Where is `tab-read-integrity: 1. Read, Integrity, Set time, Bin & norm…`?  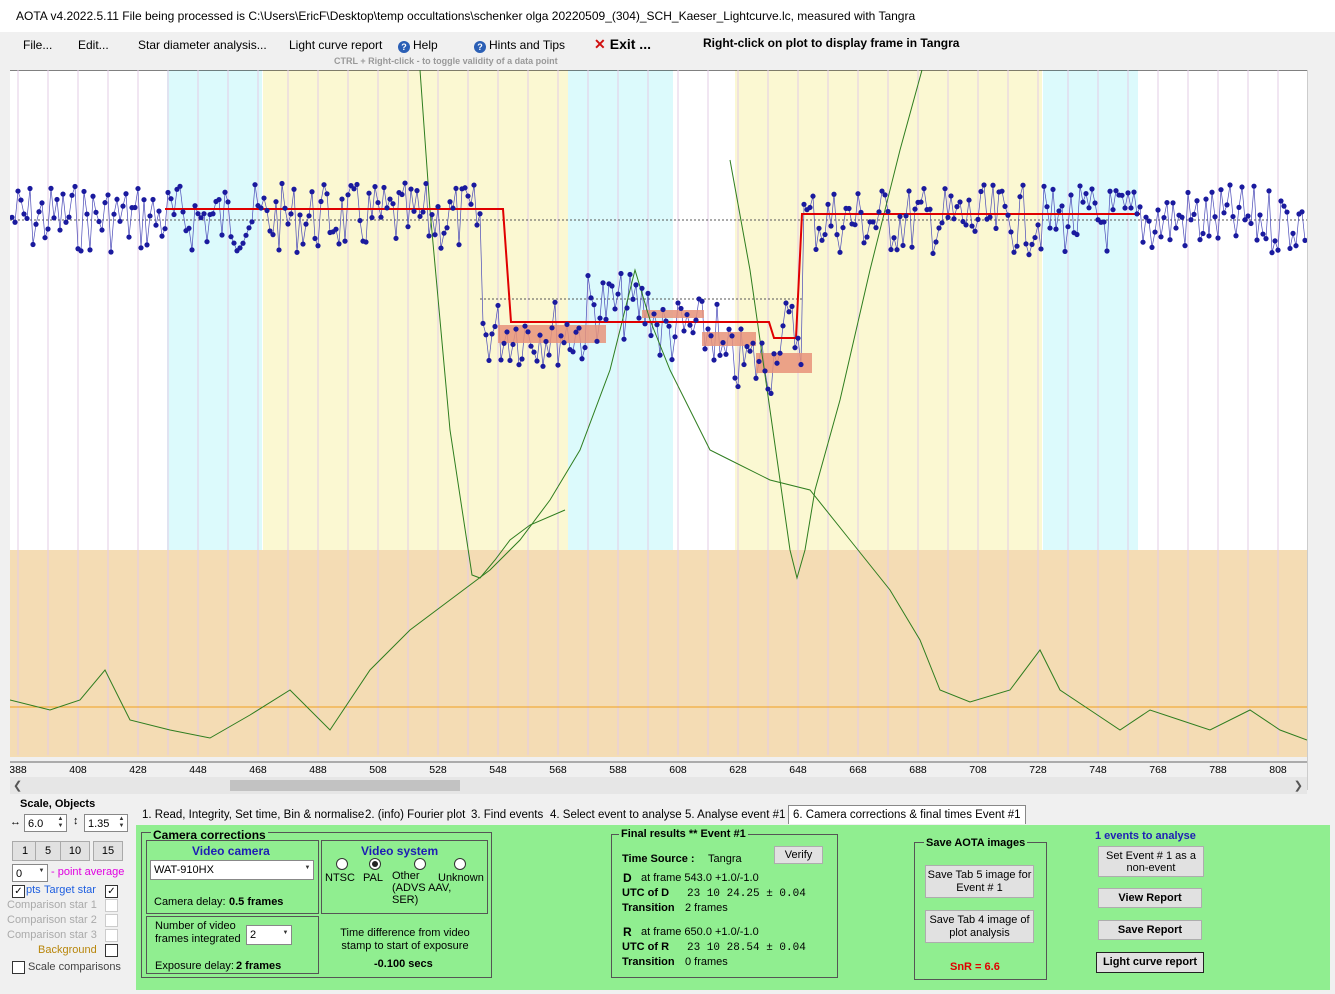
tab-read-integrity: 1. Read, Integrity, Set time, Bin & norm… is located at coordinates (253, 815).